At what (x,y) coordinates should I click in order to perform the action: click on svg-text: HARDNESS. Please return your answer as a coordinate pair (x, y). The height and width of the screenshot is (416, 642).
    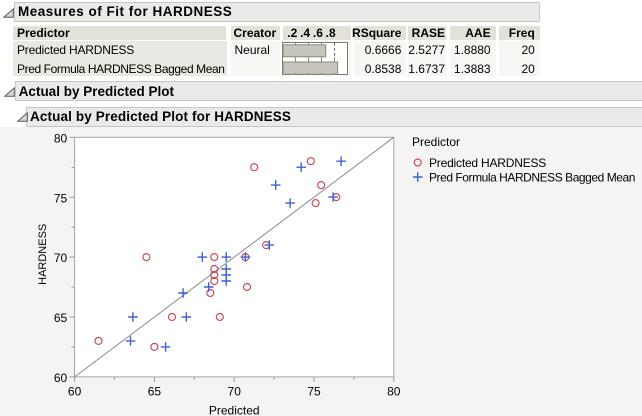
    Looking at the image, I should click on (43, 254).